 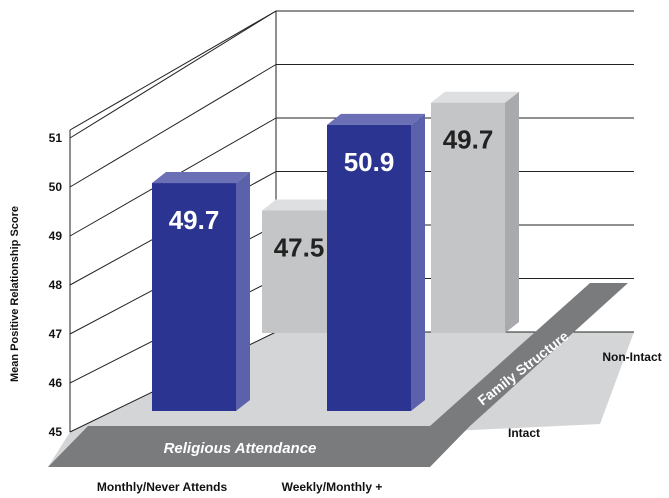 What do you see at coordinates (15, 294) in the screenshot?
I see `y-axis-label: Mean Positive Relationship Score` at bounding box center [15, 294].